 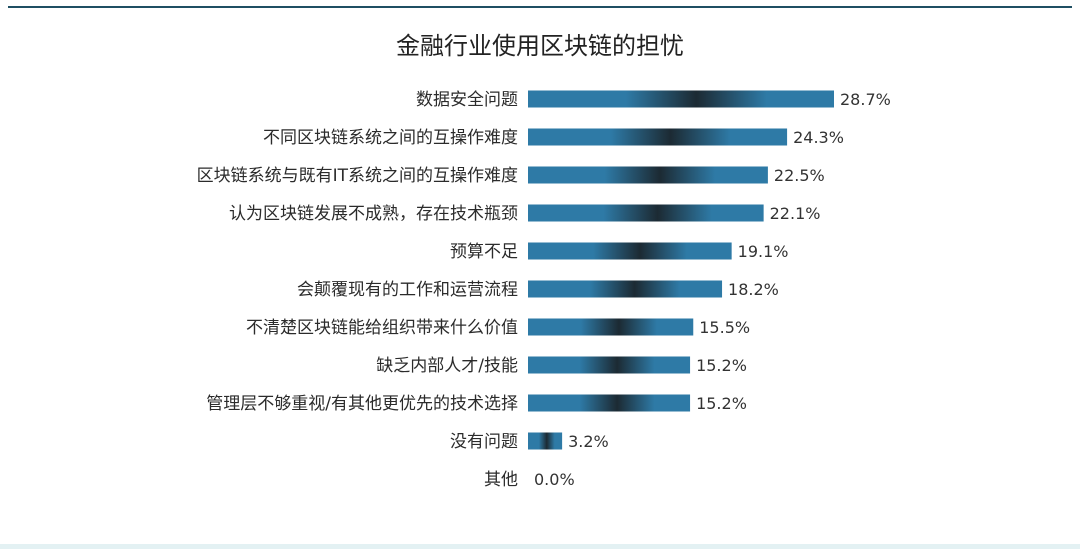 What do you see at coordinates (865, 99) in the screenshot?
I see `value-label: 28.7%` at bounding box center [865, 99].